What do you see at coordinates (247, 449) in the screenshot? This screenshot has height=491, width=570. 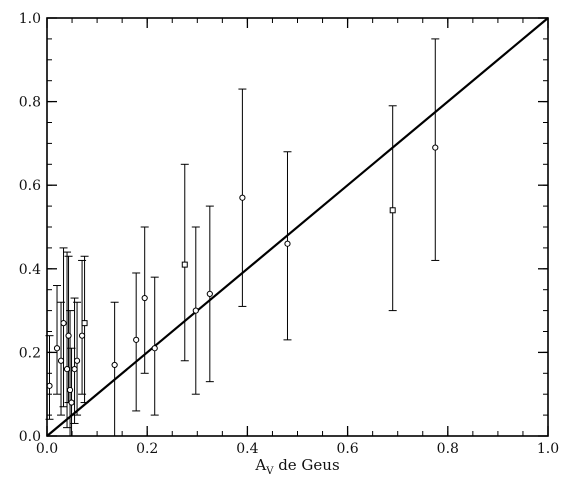 I see `x-tick-label: 0.4` at bounding box center [247, 449].